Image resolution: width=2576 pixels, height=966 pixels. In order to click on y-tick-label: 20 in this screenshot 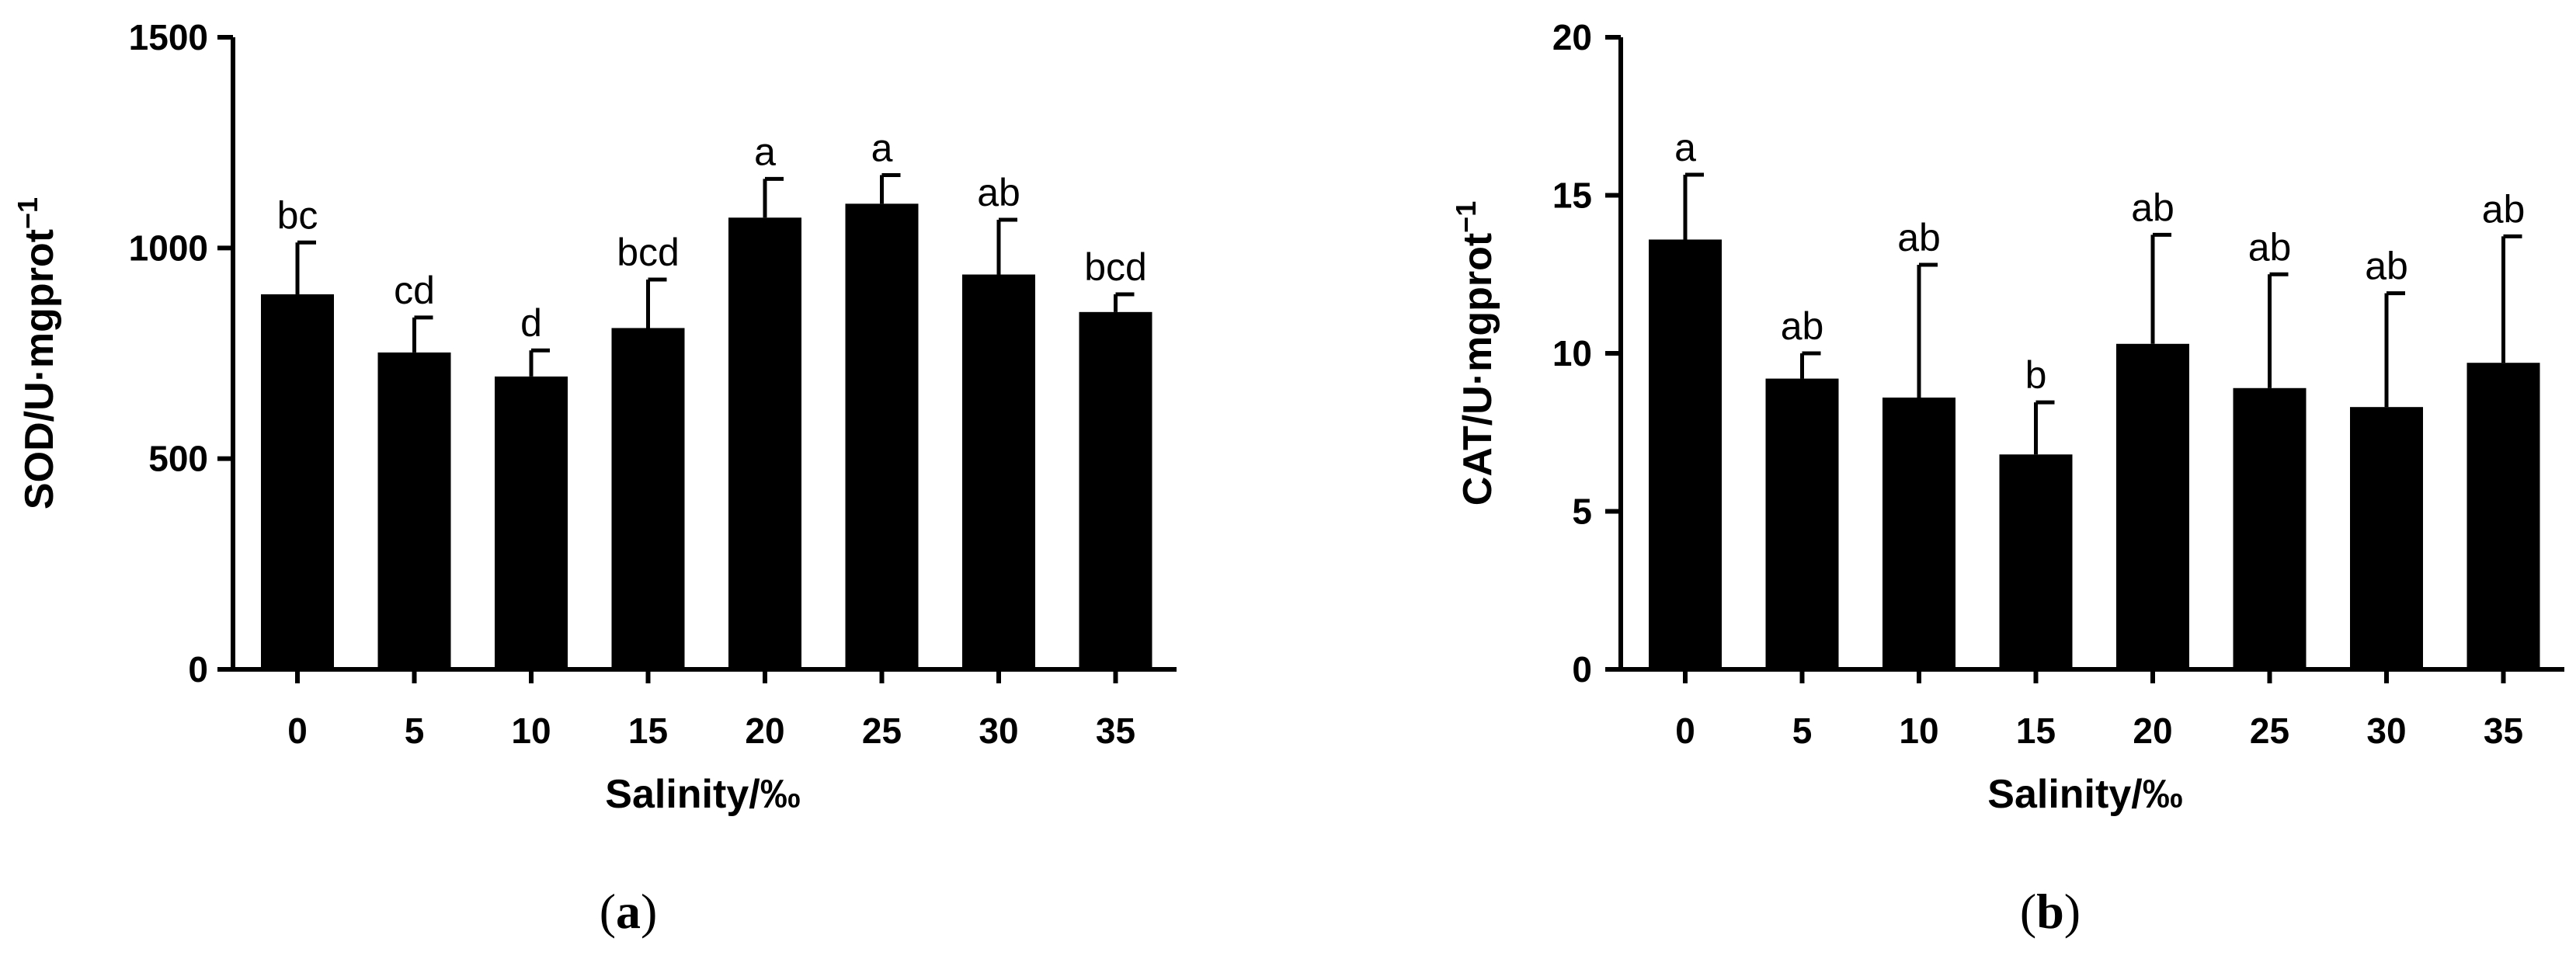, I will do `click(1572, 37)`.